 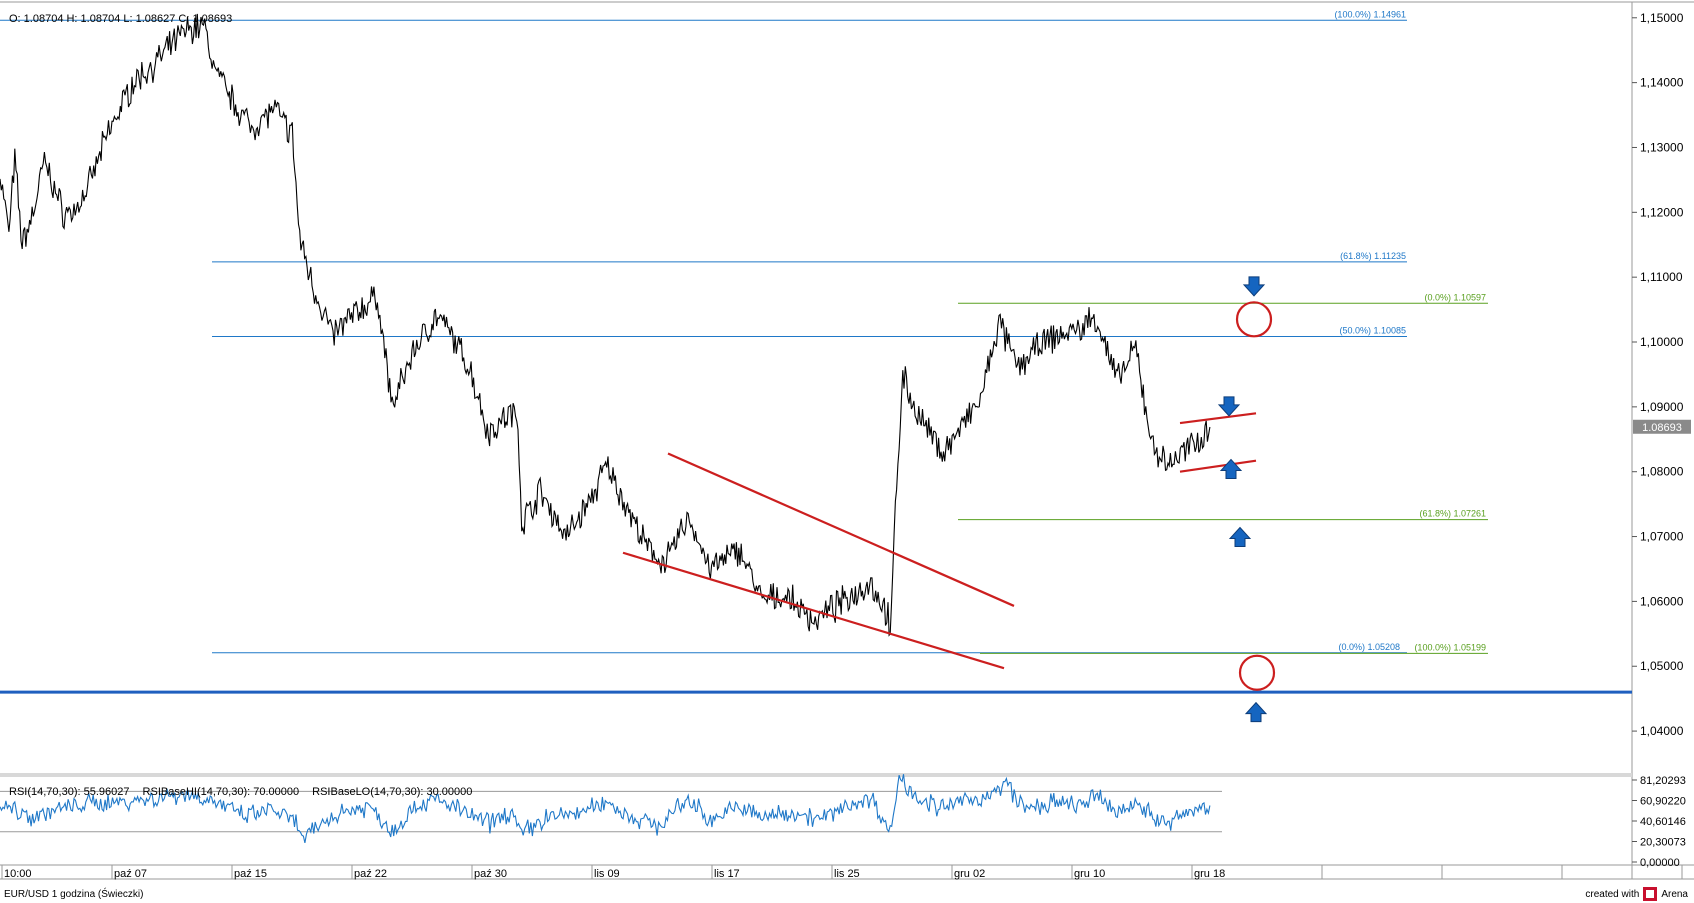 What do you see at coordinates (1662, 342) in the screenshot?
I see `price-axis-label: 1,10000` at bounding box center [1662, 342].